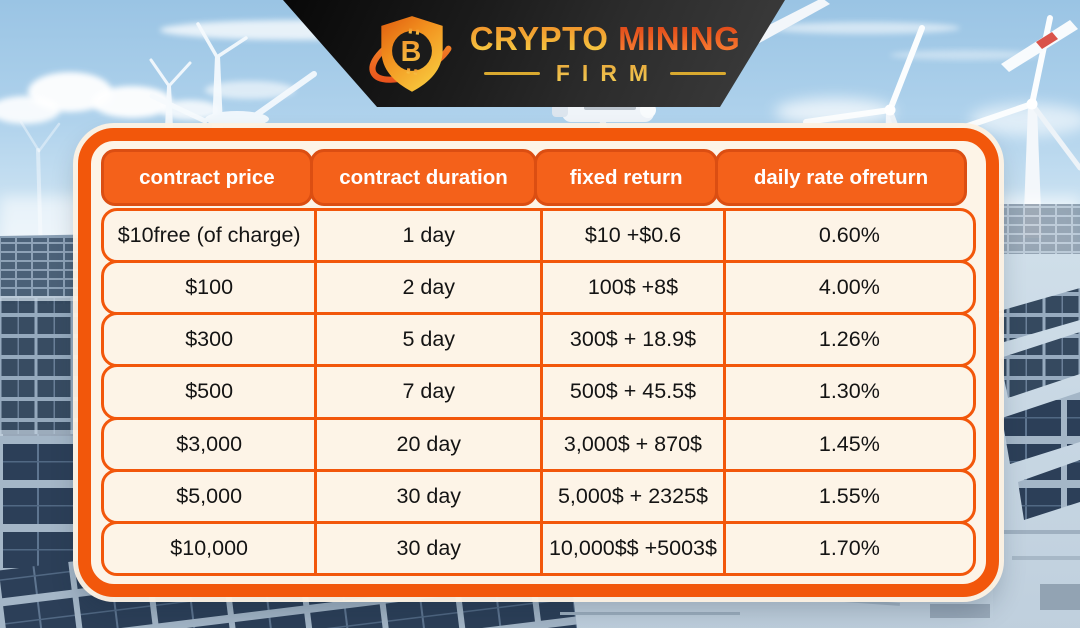 The width and height of the screenshot is (1080, 628). I want to click on table-cell: 500$ + 45.5$, so click(631, 392).